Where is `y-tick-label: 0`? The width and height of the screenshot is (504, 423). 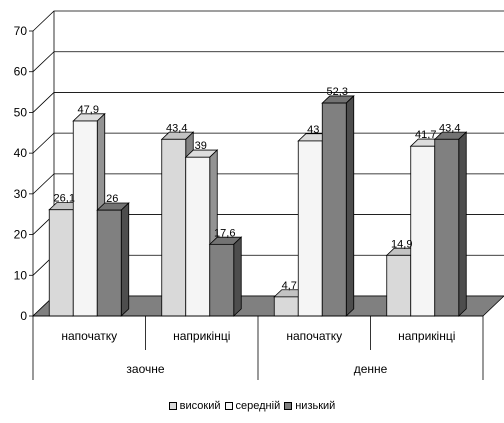
y-tick-label: 0 is located at coordinates (23, 316).